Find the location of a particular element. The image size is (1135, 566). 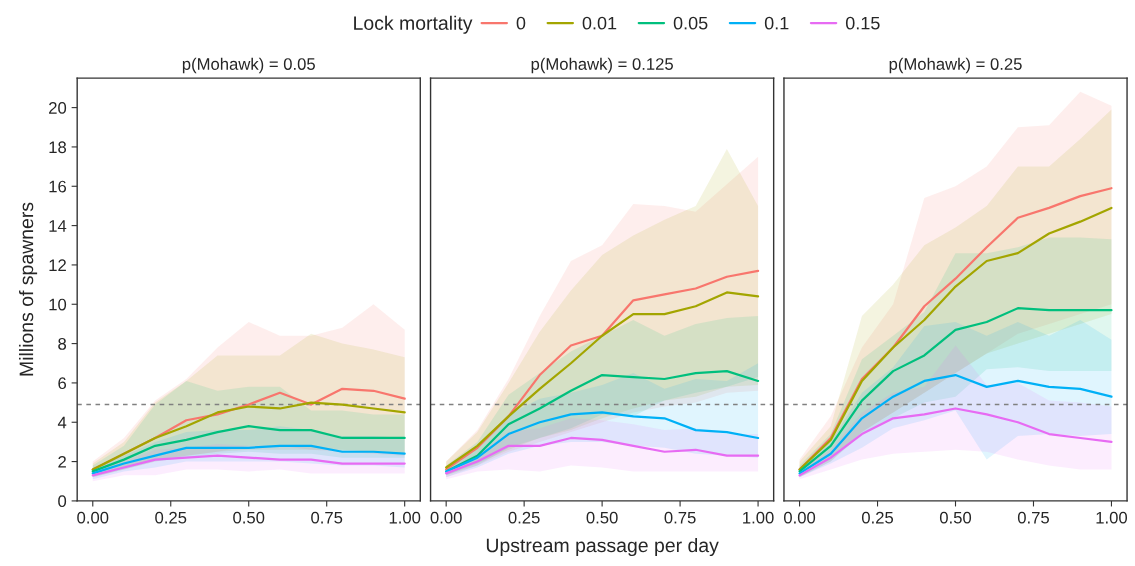

y-tick-label: 14 is located at coordinates (58, 226).